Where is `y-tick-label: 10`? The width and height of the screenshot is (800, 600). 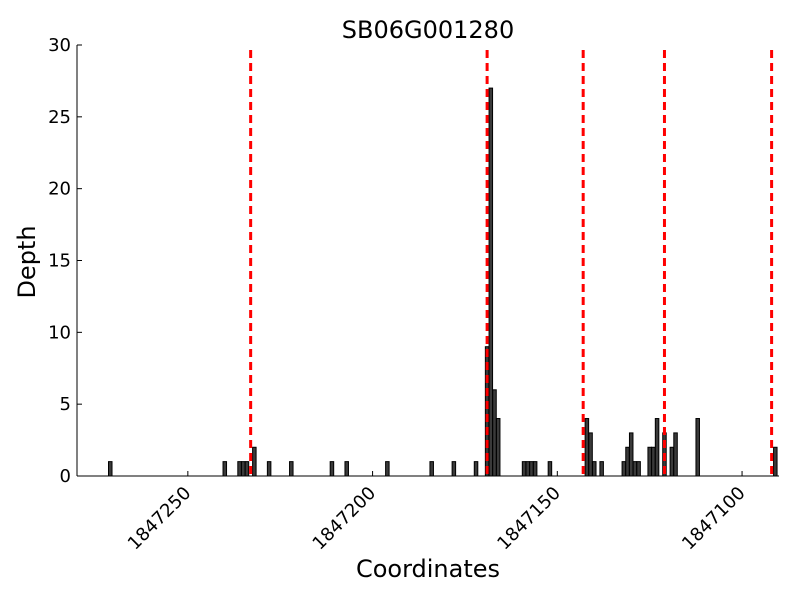
y-tick-label: 10 is located at coordinates (59, 332).